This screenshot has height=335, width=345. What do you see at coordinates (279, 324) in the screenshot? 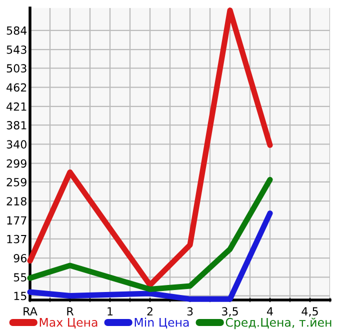
I see `legend-label: Сред.Цена, т.йен` at bounding box center [279, 324].